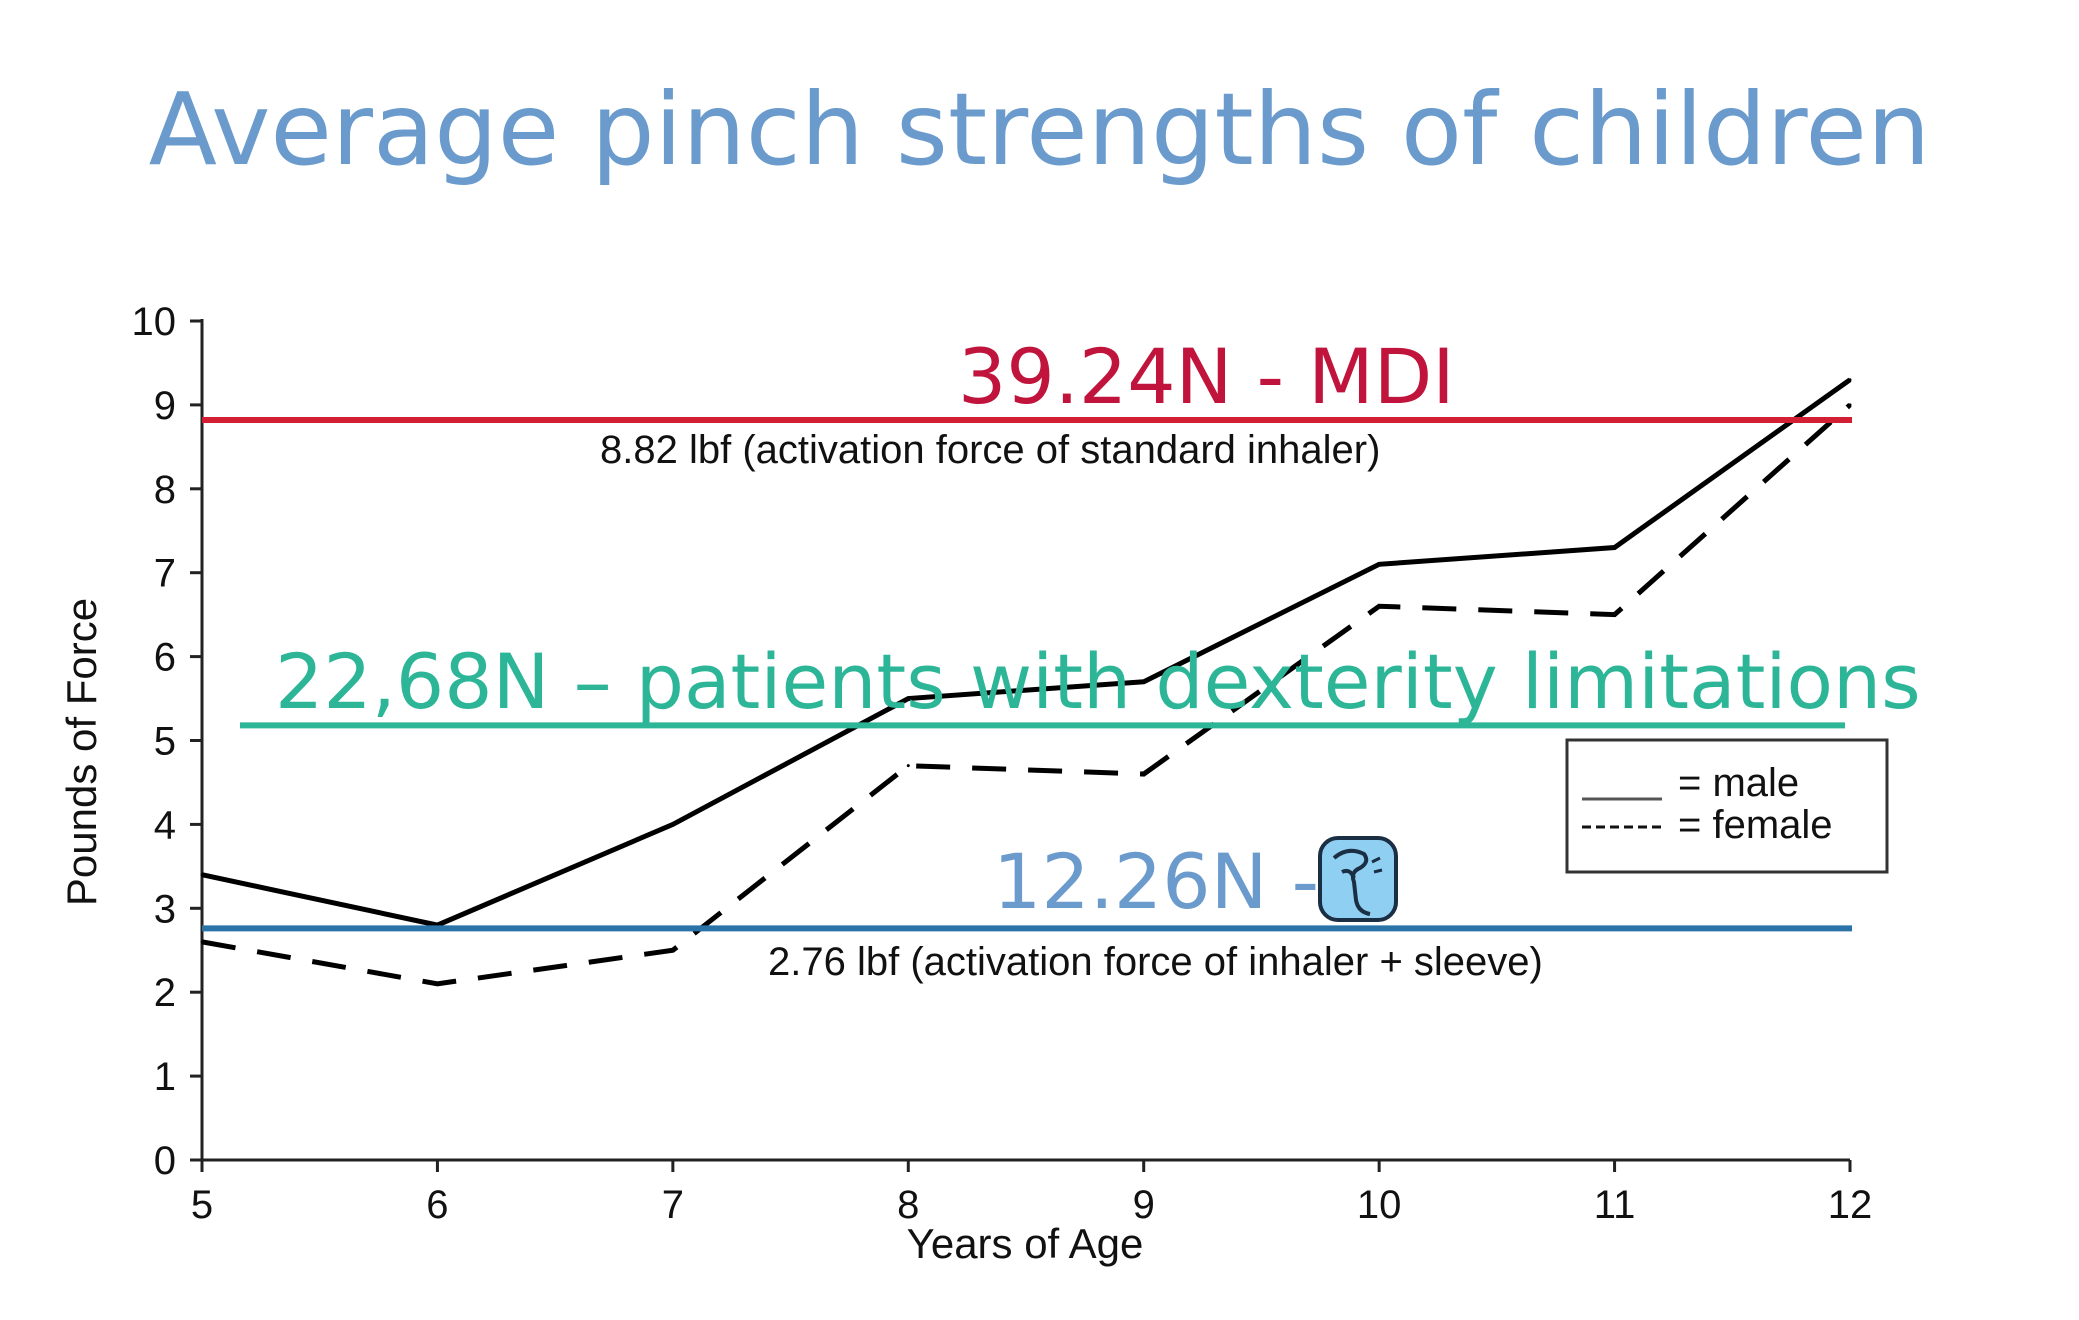 The image size is (2079, 1320). I want to click on x-tick-label: 6, so click(437, 1205).